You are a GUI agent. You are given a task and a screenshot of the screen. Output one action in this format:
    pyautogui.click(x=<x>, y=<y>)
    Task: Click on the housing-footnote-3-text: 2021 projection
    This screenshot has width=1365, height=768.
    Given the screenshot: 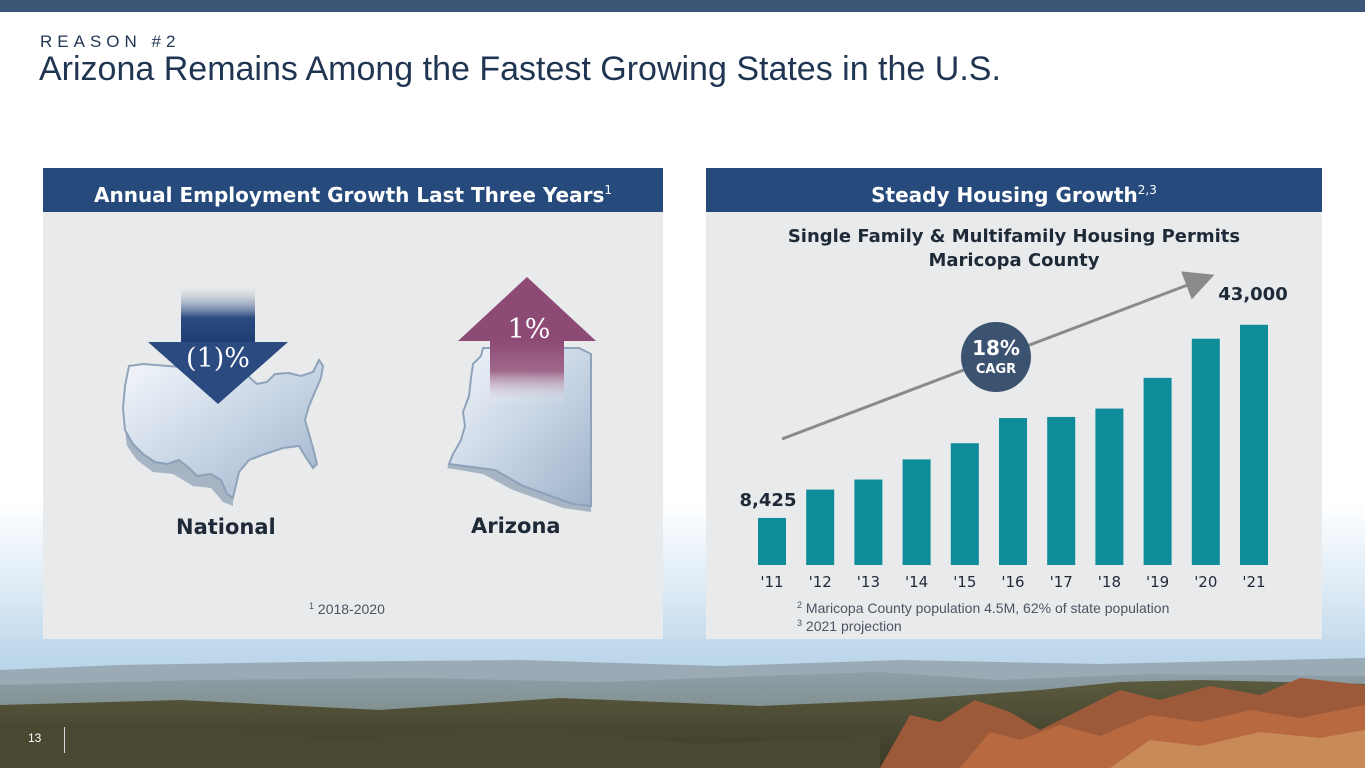 What is the action you would take?
    pyautogui.click(x=853, y=626)
    